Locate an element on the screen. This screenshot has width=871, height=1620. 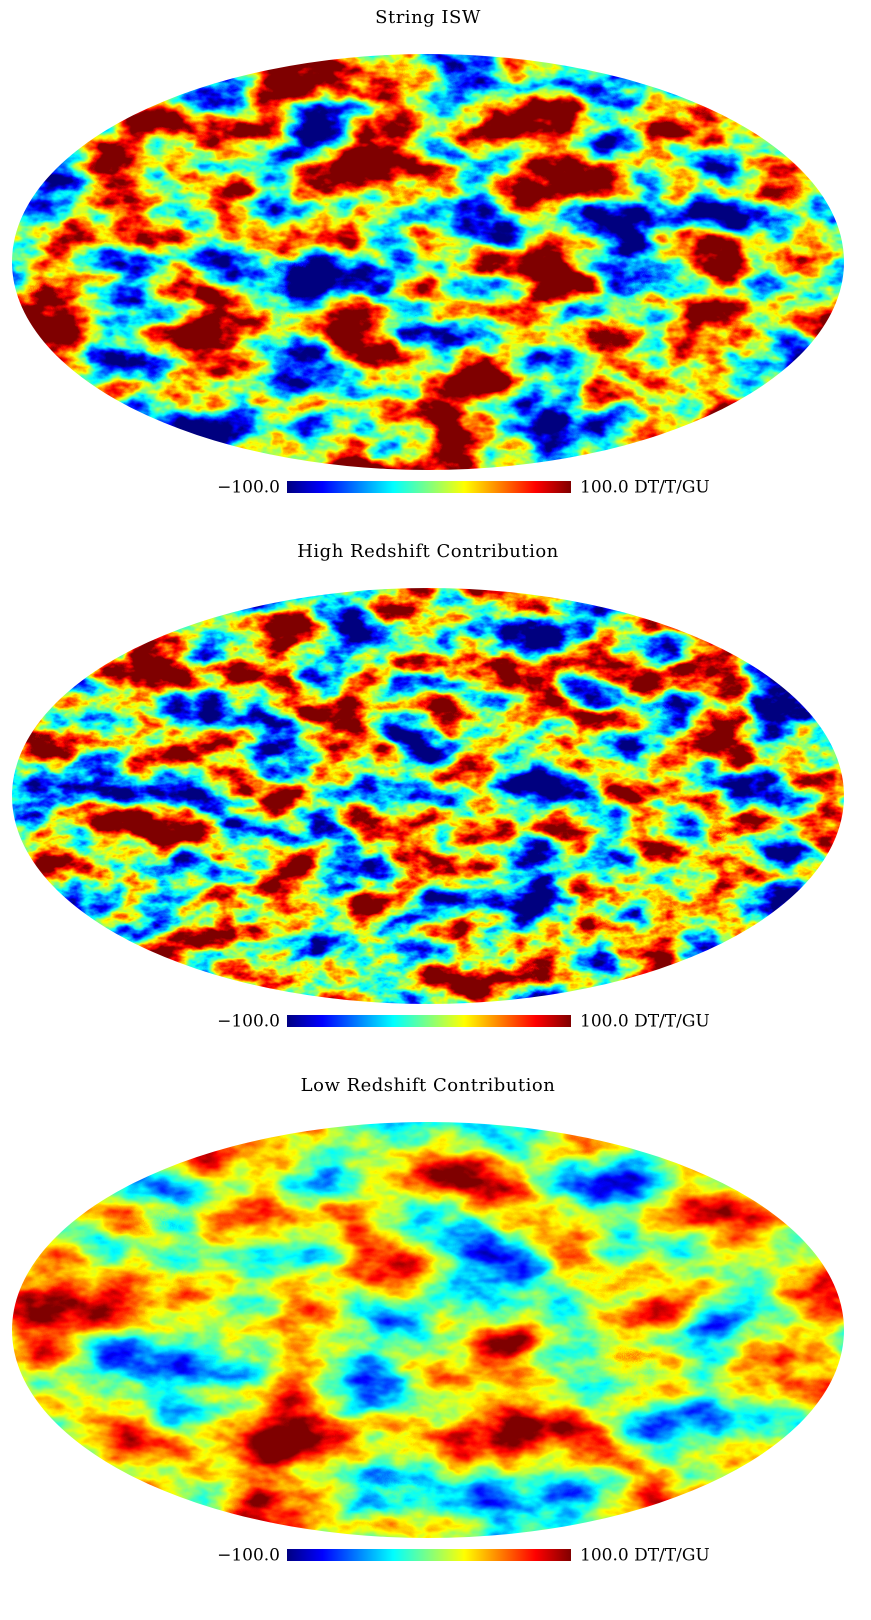
panel-title: Low Redshift Contribution is located at coordinates (428, 1085).